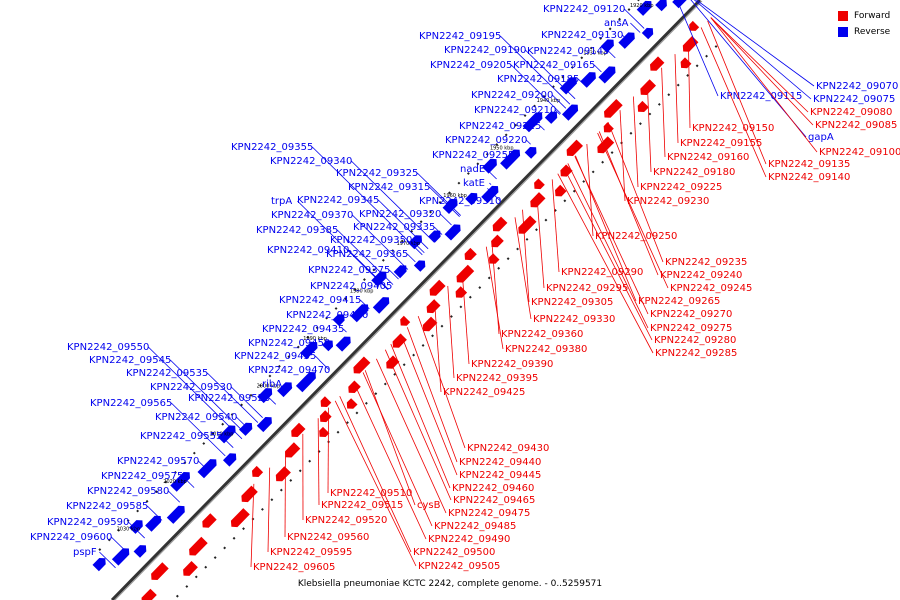 Image resolution: width=900 pixels, height=600 pixels. Describe the element at coordinates (289, 370) in the screenshot. I see `reverse-gene-label: KPN2242_09470` at that location.